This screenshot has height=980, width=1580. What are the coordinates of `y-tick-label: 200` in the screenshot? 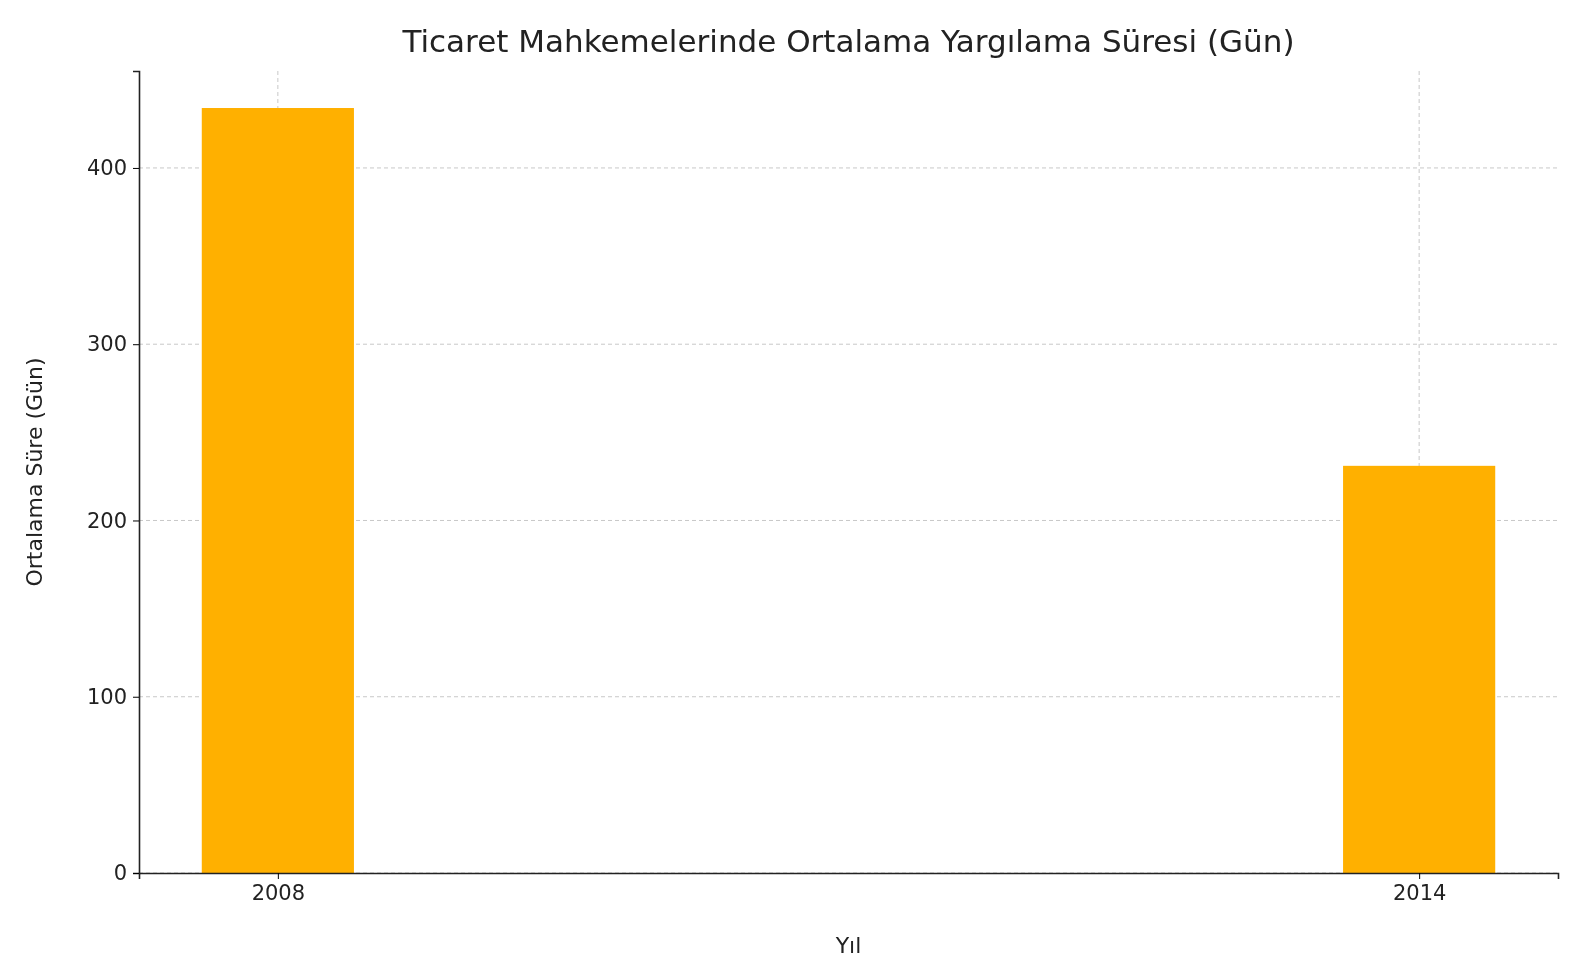 It's located at (106, 520).